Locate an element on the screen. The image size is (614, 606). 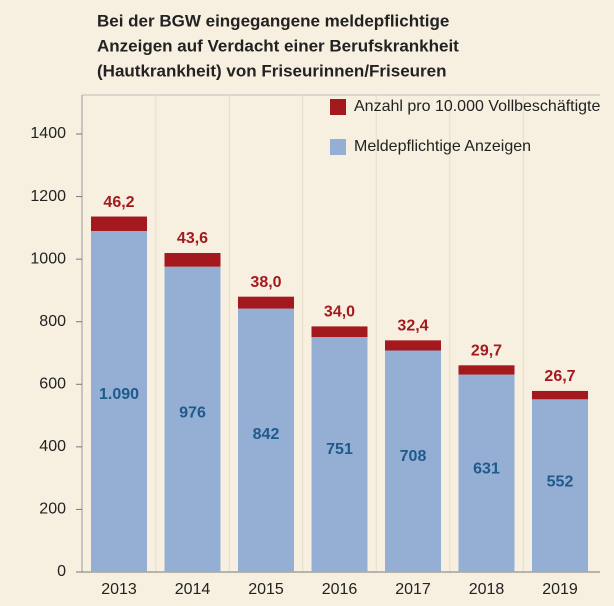
x-tick-label: 2017 is located at coordinates (413, 589).